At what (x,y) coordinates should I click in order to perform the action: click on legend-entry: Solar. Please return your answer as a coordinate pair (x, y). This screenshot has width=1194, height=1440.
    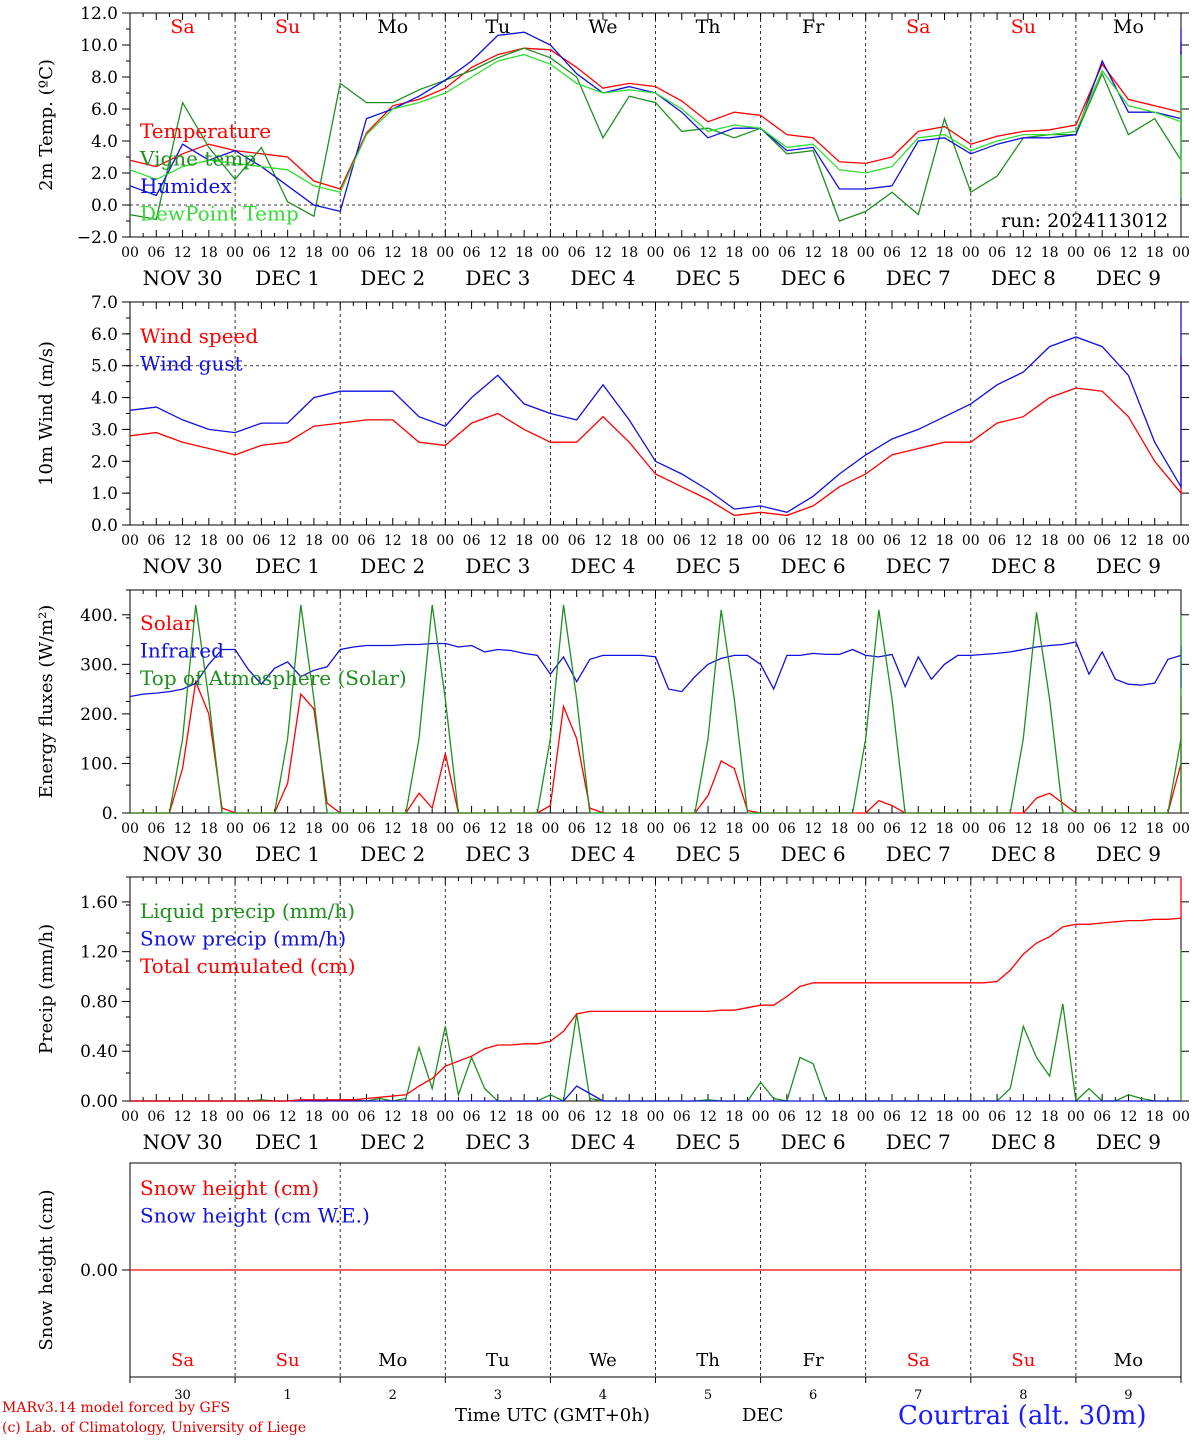
    Looking at the image, I should click on (167, 623).